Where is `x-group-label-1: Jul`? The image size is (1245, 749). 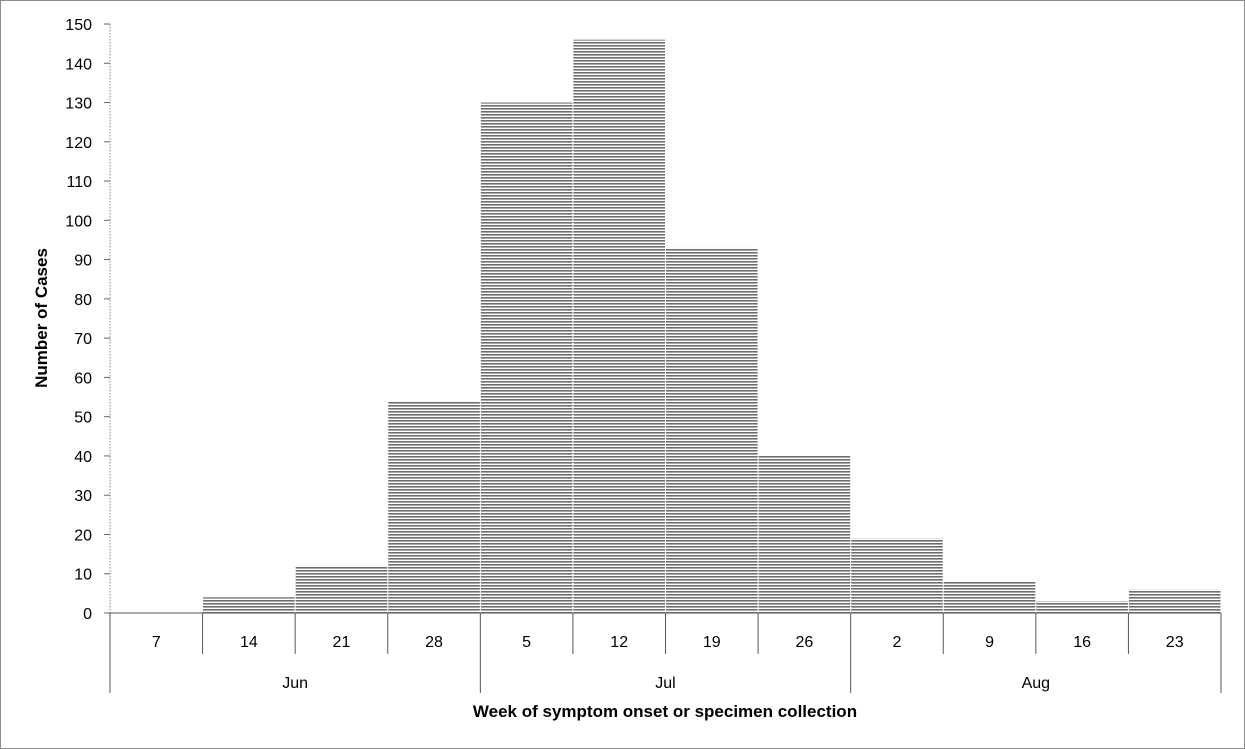 x-group-label-1: Jul is located at coordinates (665, 683).